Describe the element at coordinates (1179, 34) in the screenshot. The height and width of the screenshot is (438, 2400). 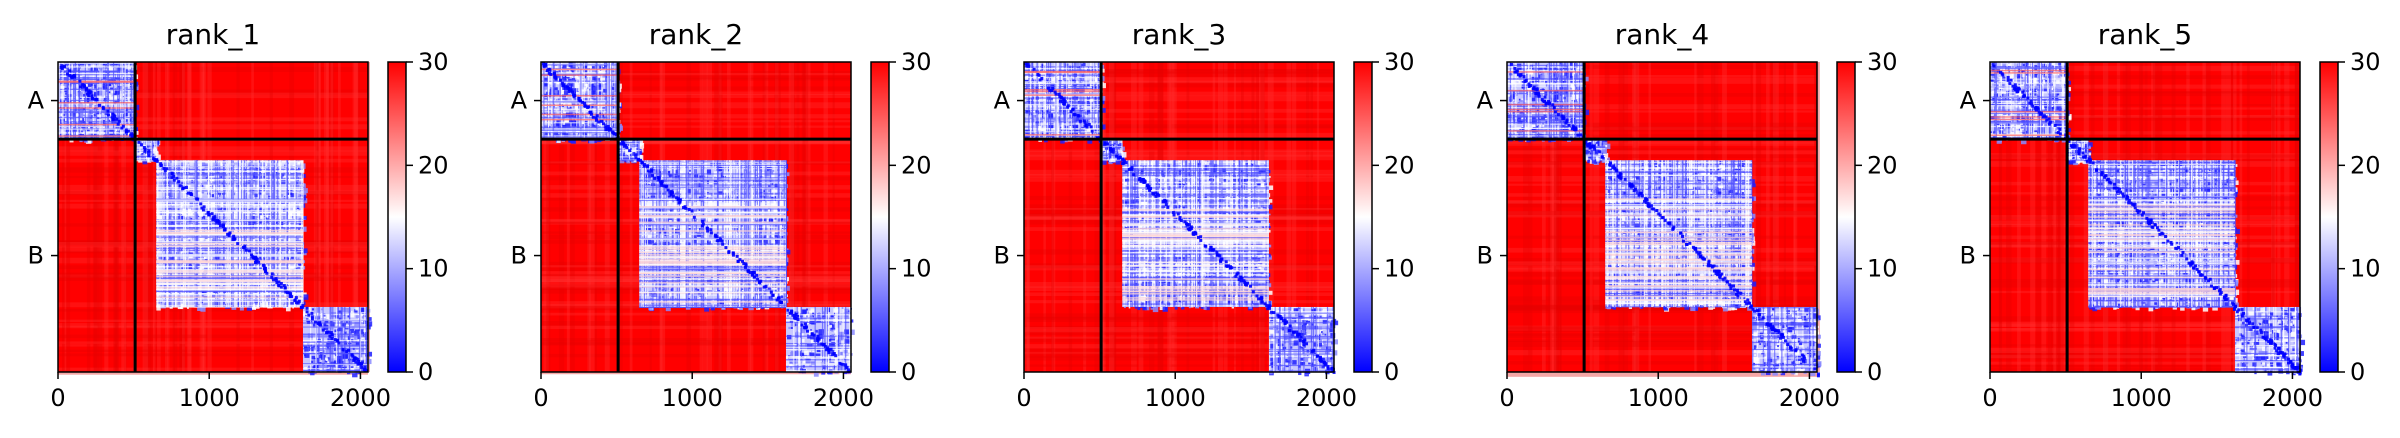
I see `chart-title: rank_3` at that location.